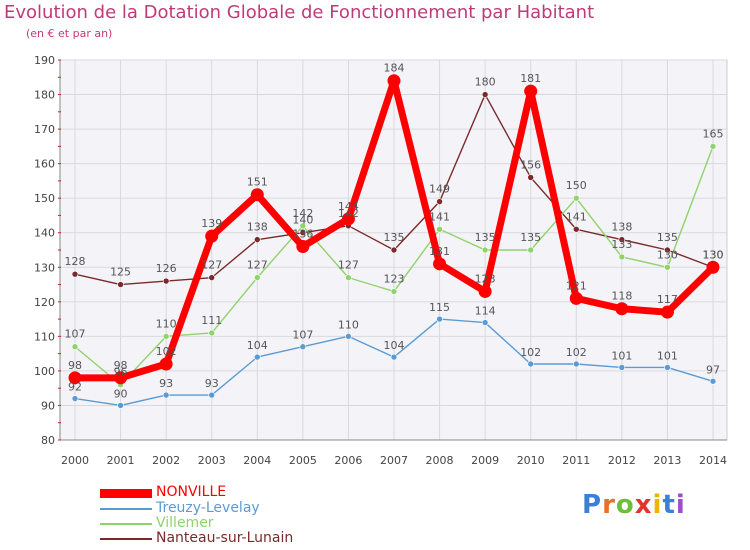 Image resolution: width=750 pixels, height=550 pixels. What do you see at coordinates (166, 268) in the screenshot?
I see `data-label: 126` at bounding box center [166, 268].